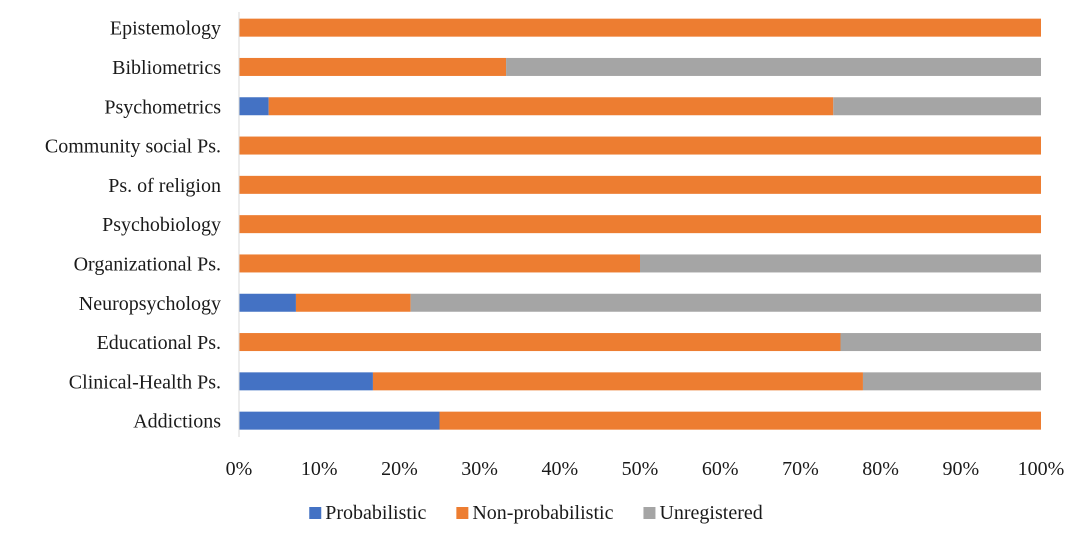 This screenshot has height=536, width=1072. I want to click on category-label: Bibliometrics, so click(166, 68).